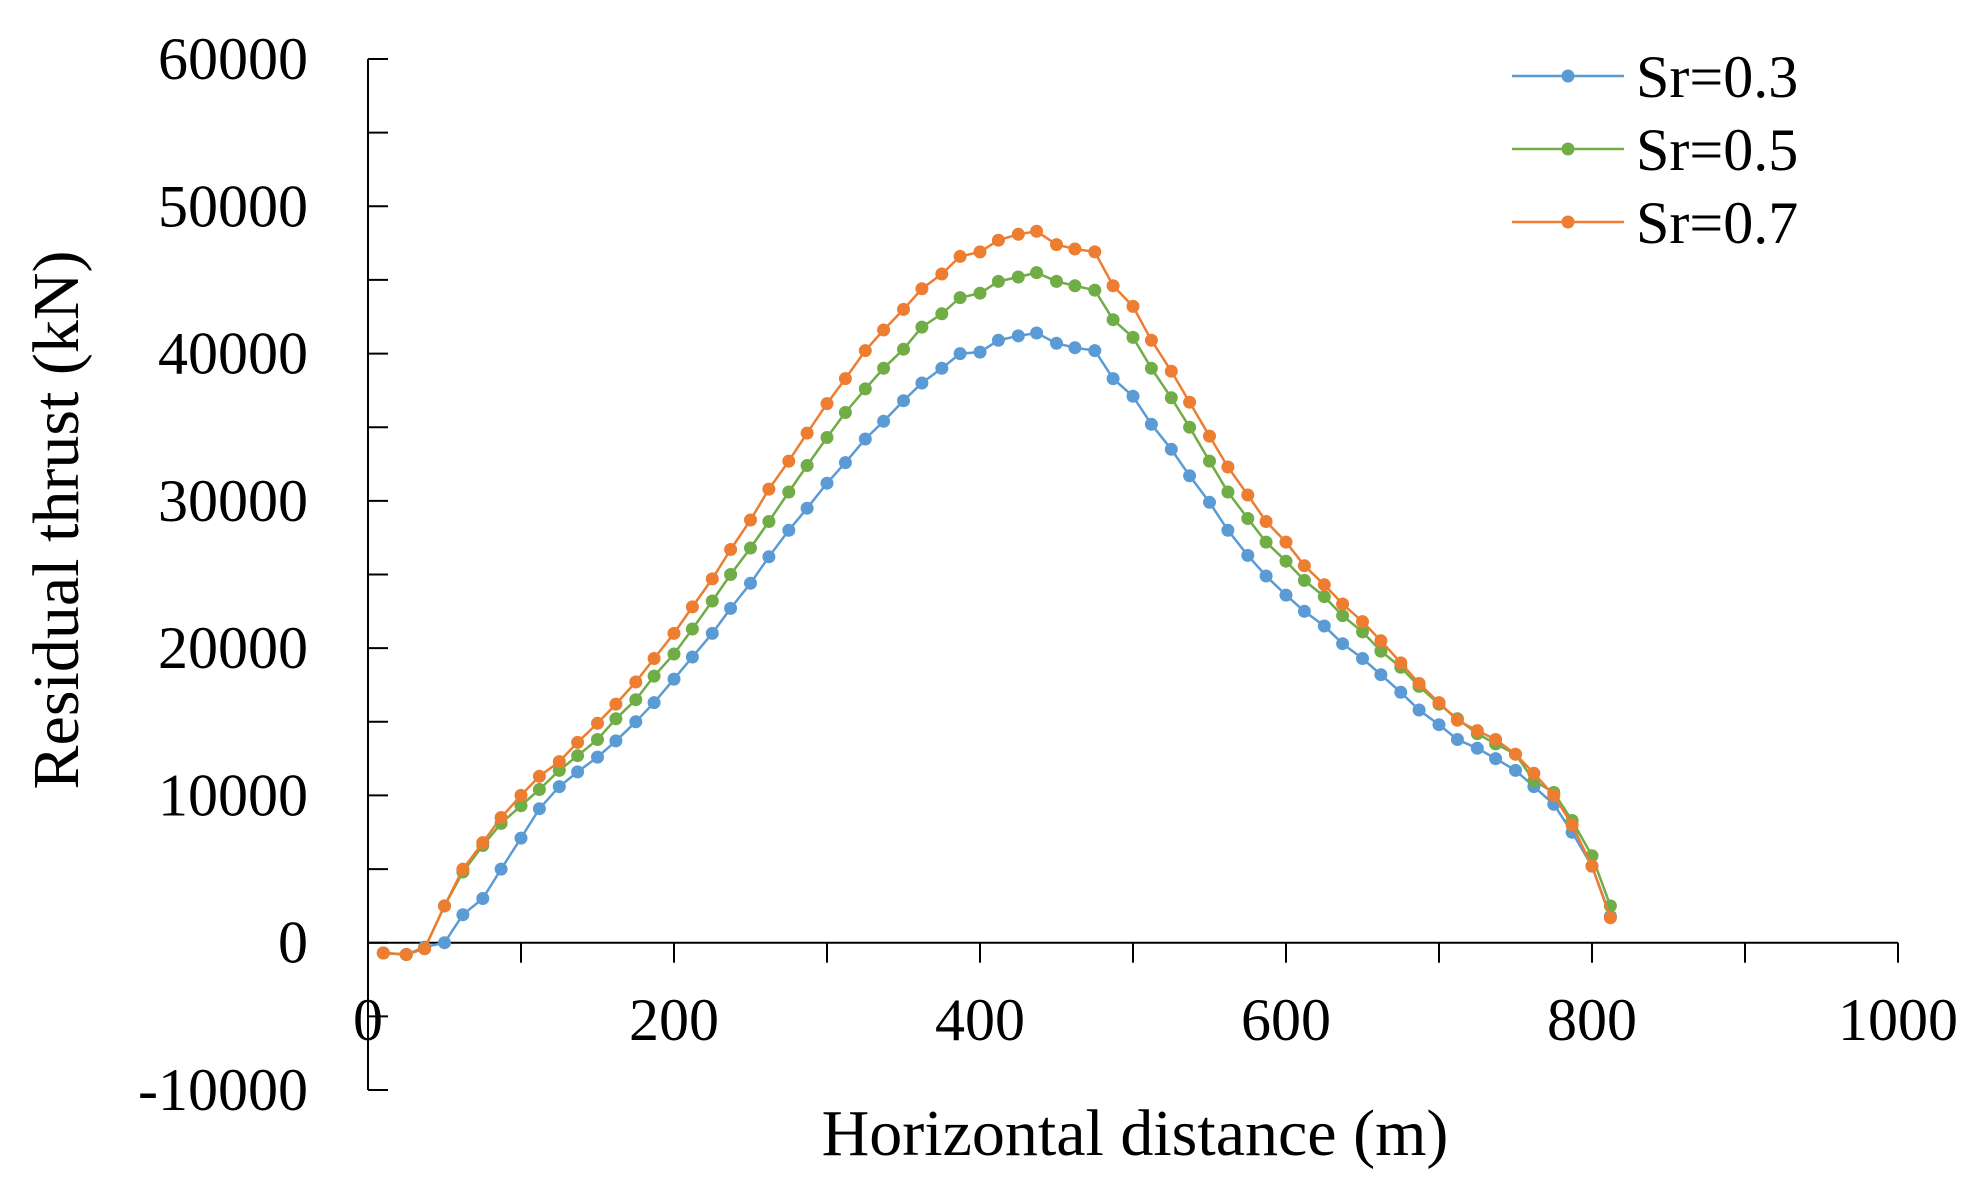 Image resolution: width=1986 pixels, height=1197 pixels. Describe the element at coordinates (1717, 150) in the screenshot. I see `legend-label: Sr=0.5` at that location.